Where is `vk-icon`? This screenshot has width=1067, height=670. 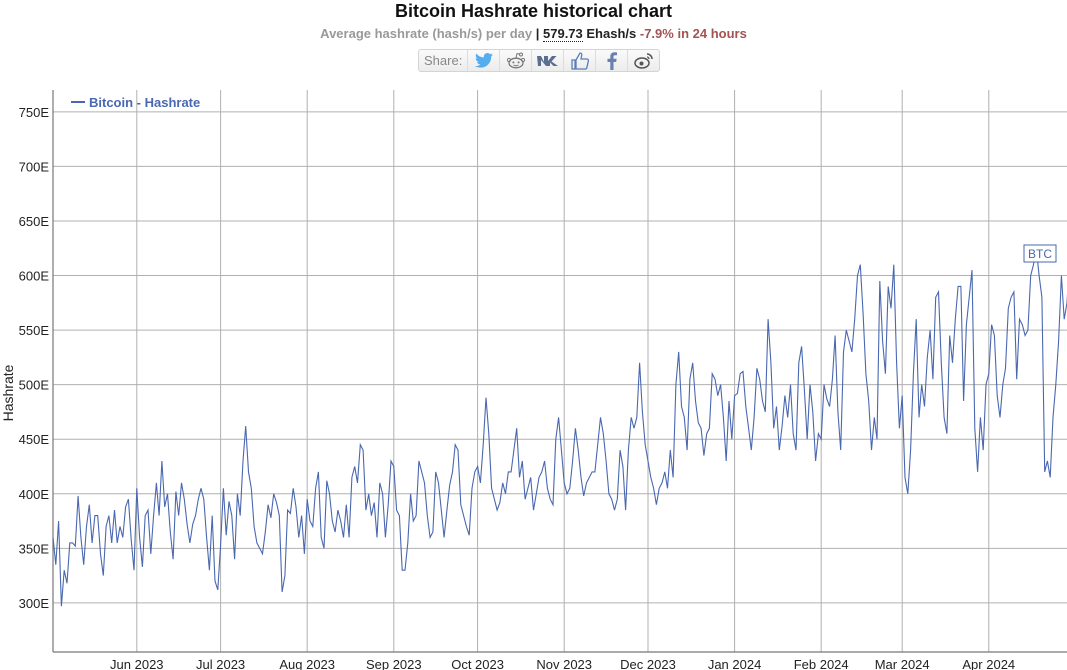
vk-icon is located at coordinates (547, 60).